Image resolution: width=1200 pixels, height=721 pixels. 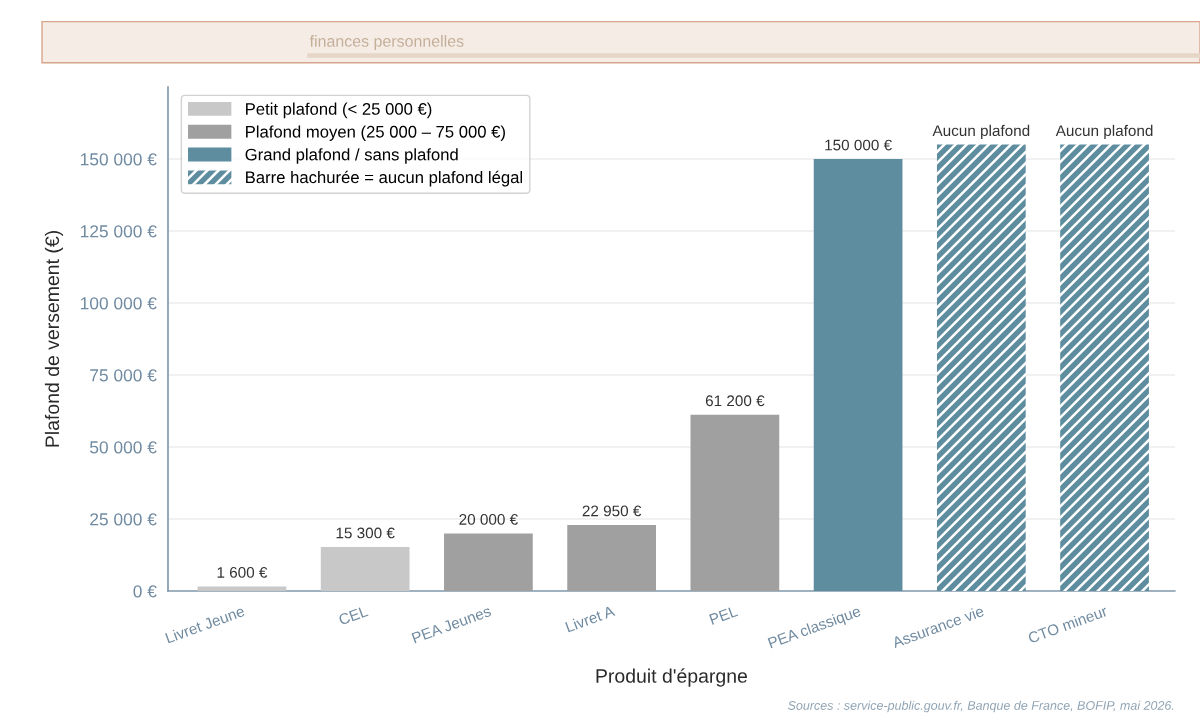 What do you see at coordinates (123, 519) in the screenshot?
I see `y-tick-label: 25 000 €` at bounding box center [123, 519].